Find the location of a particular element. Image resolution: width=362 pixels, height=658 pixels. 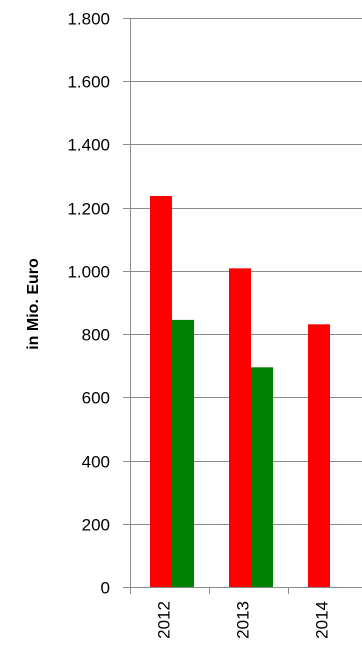

x-tick-labels: 2012 2013 2014 is located at coordinates (243, 620).